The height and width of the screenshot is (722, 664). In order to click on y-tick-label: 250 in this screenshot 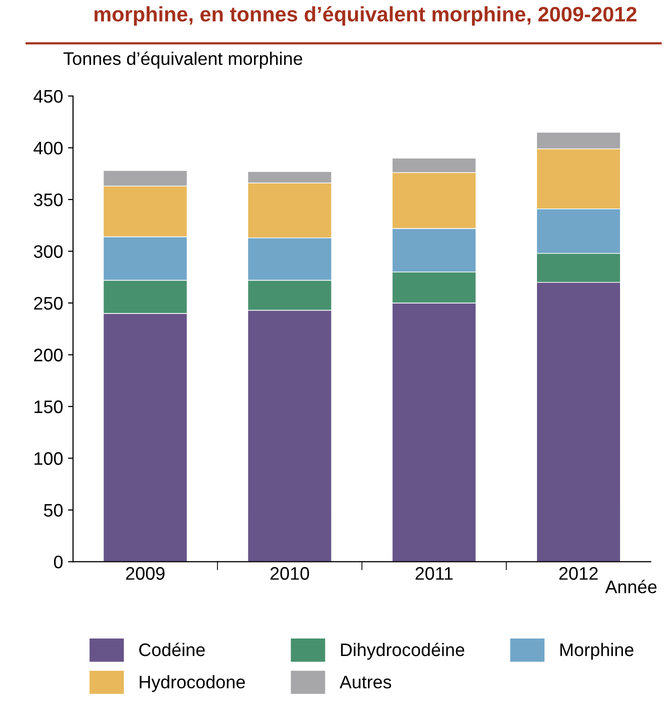, I will do `click(48, 303)`.